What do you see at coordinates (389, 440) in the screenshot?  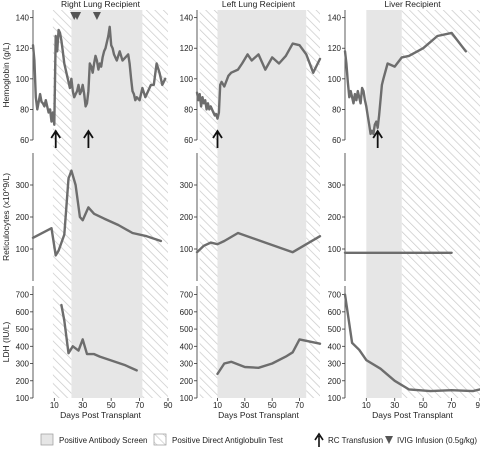 I see `down-triangle-icon` at bounding box center [389, 440].